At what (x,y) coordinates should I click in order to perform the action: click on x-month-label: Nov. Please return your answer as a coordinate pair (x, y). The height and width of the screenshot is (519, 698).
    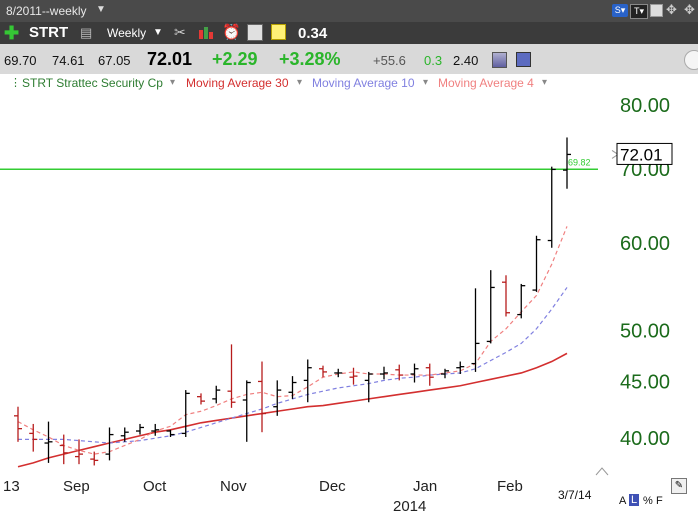
    Looking at the image, I should click on (233, 486).